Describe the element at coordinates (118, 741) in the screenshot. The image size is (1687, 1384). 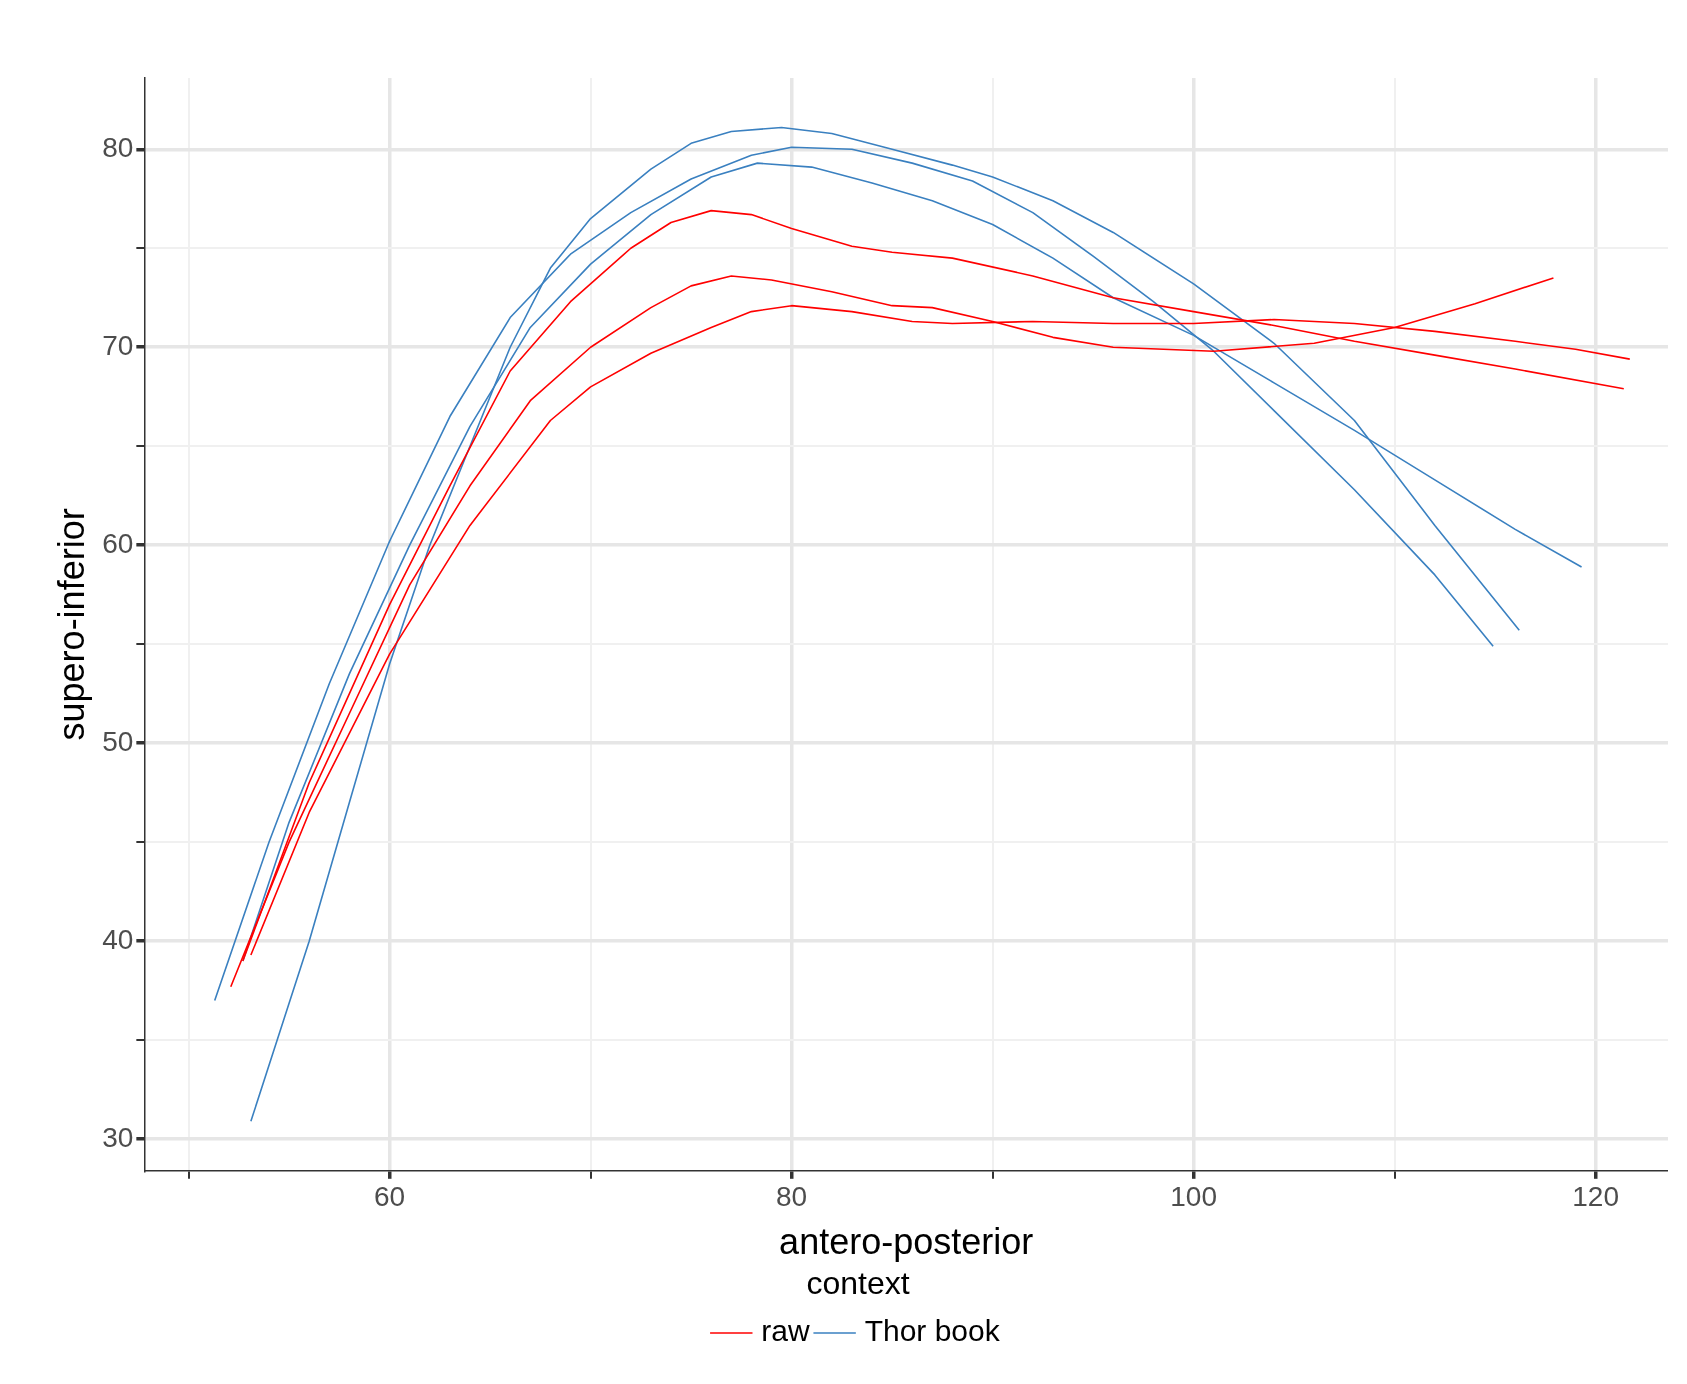
I see `y-tick-label: 50` at that location.